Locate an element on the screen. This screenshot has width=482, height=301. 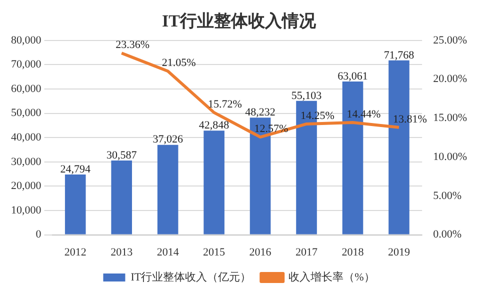
data-label: 55,103 is located at coordinates (306, 96).